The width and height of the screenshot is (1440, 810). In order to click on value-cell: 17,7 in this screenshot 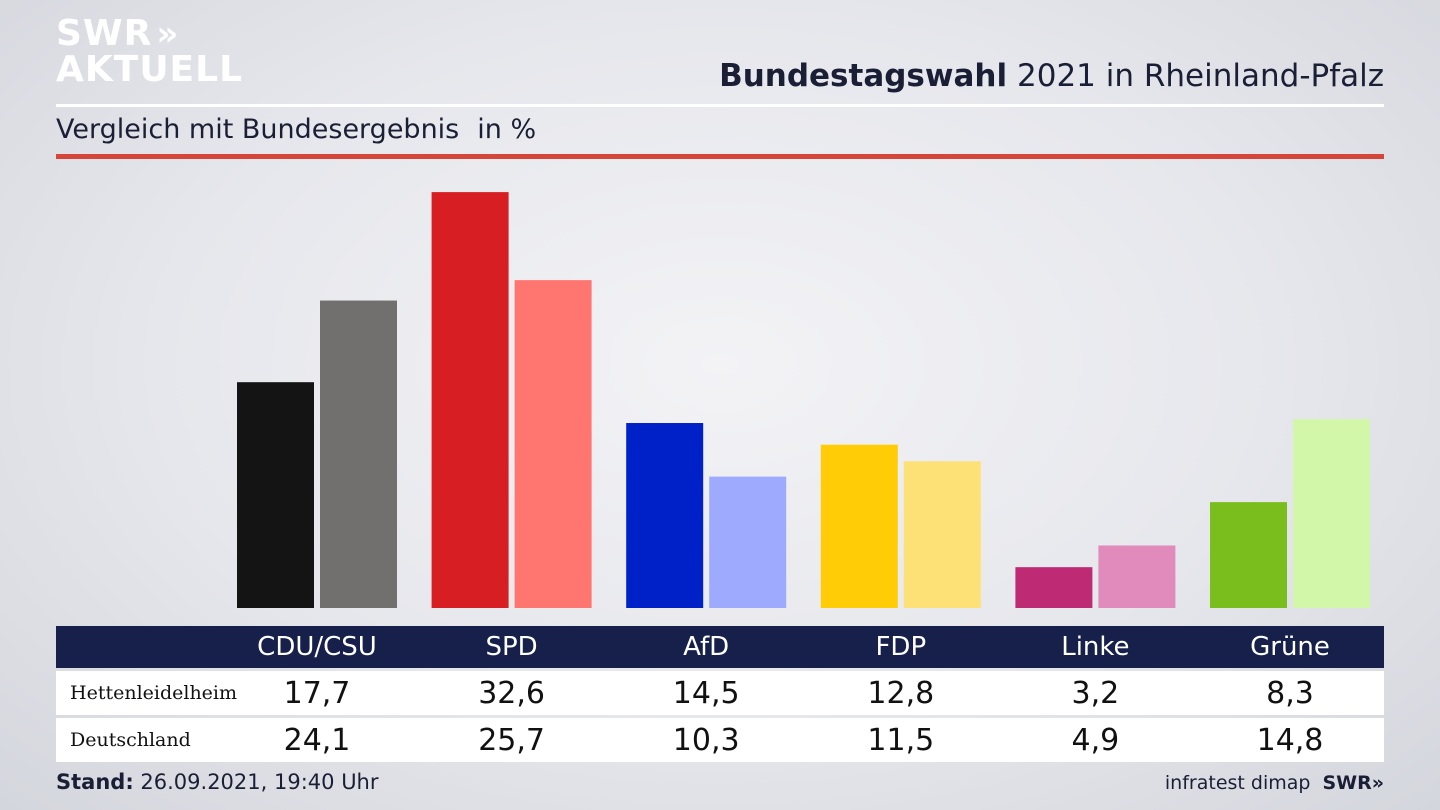, I will do `click(317, 693)`.